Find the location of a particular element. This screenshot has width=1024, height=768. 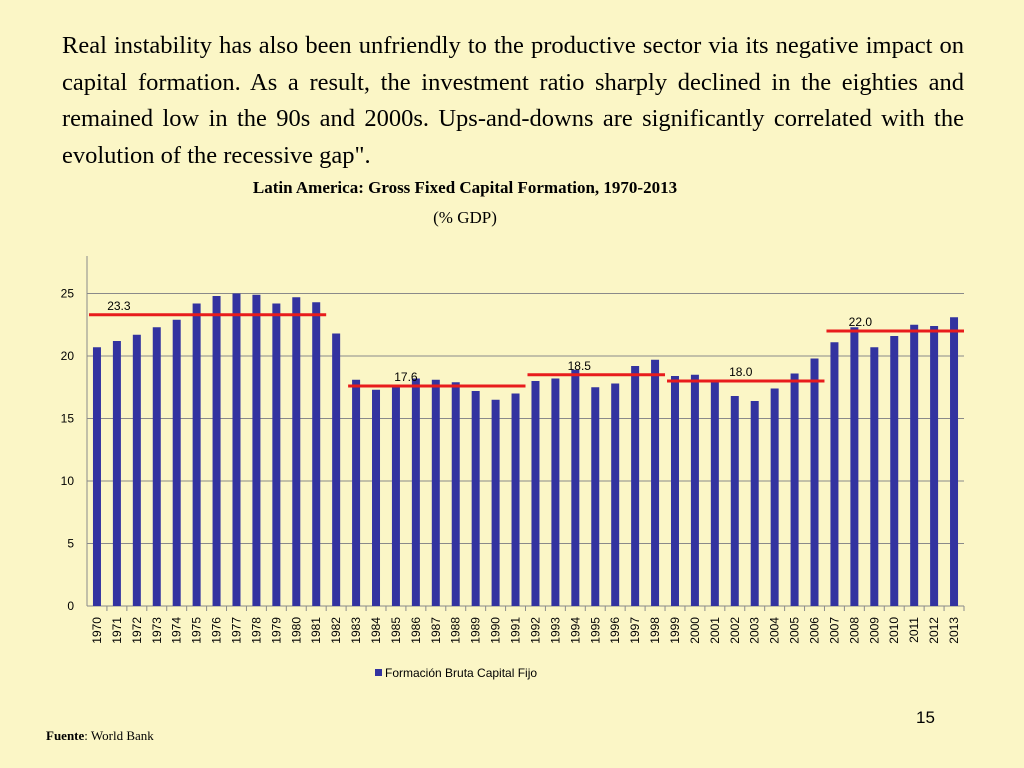

x-tick-label: 1983 is located at coordinates (356, 630).